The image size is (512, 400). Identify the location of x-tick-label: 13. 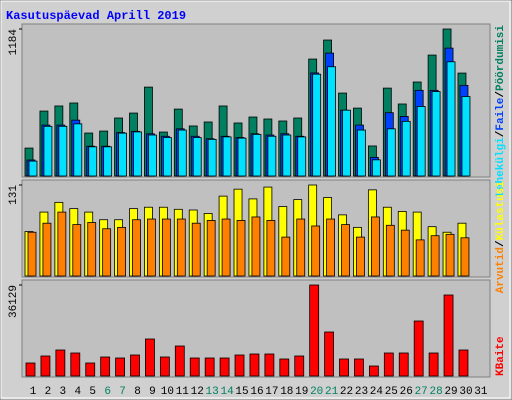
(212, 392).